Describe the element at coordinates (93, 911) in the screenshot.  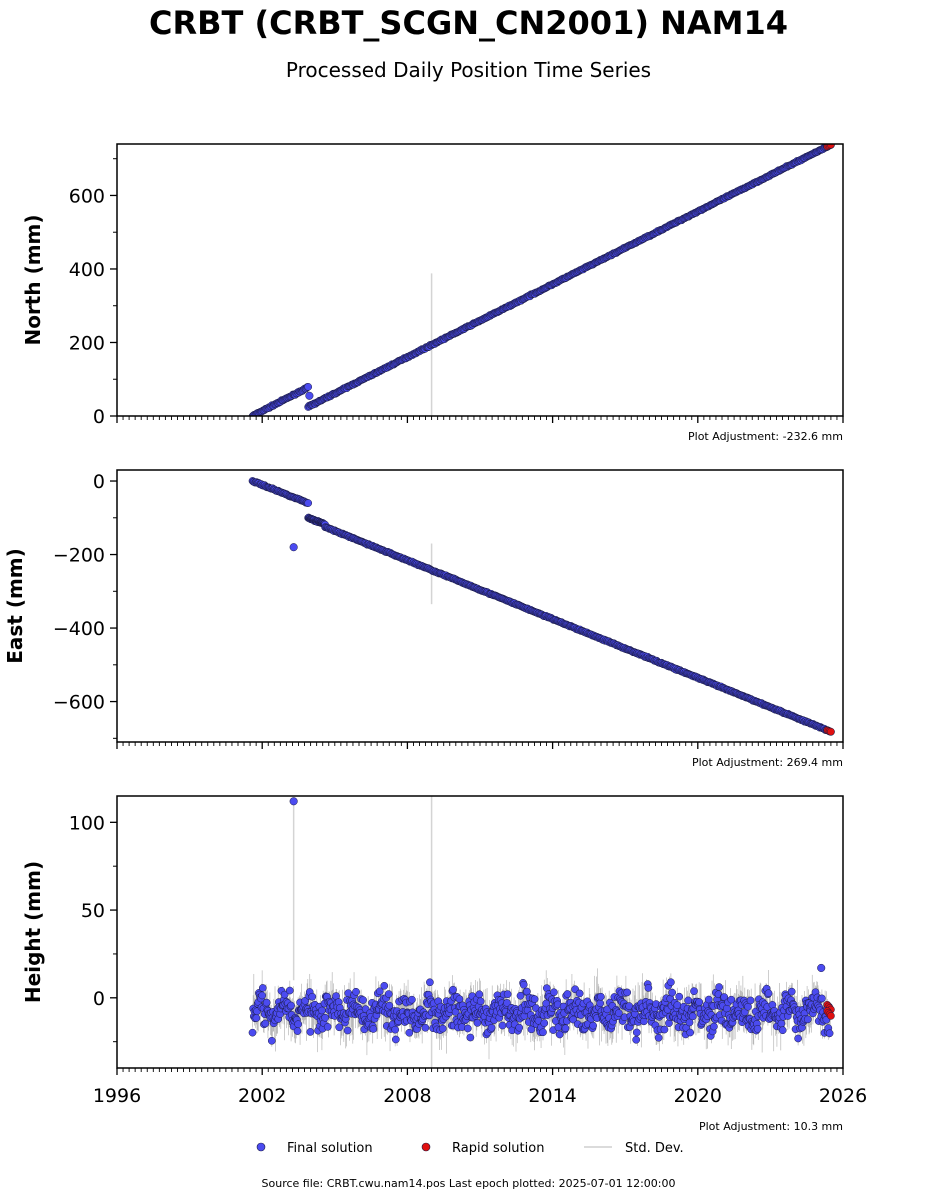
I see `y-tick-label: 50` at that location.